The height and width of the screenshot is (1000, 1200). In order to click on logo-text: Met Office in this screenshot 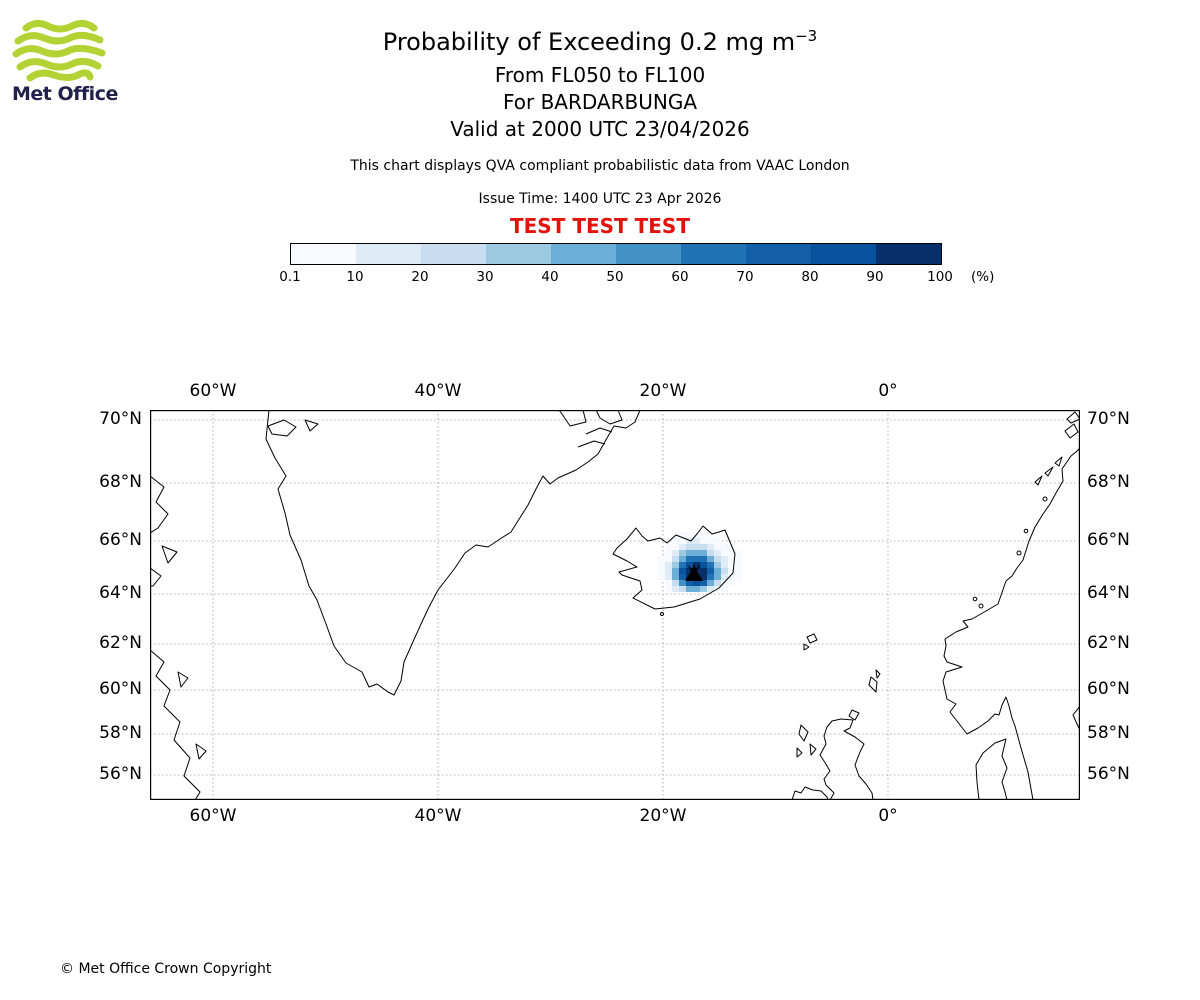, I will do `click(65, 94)`.